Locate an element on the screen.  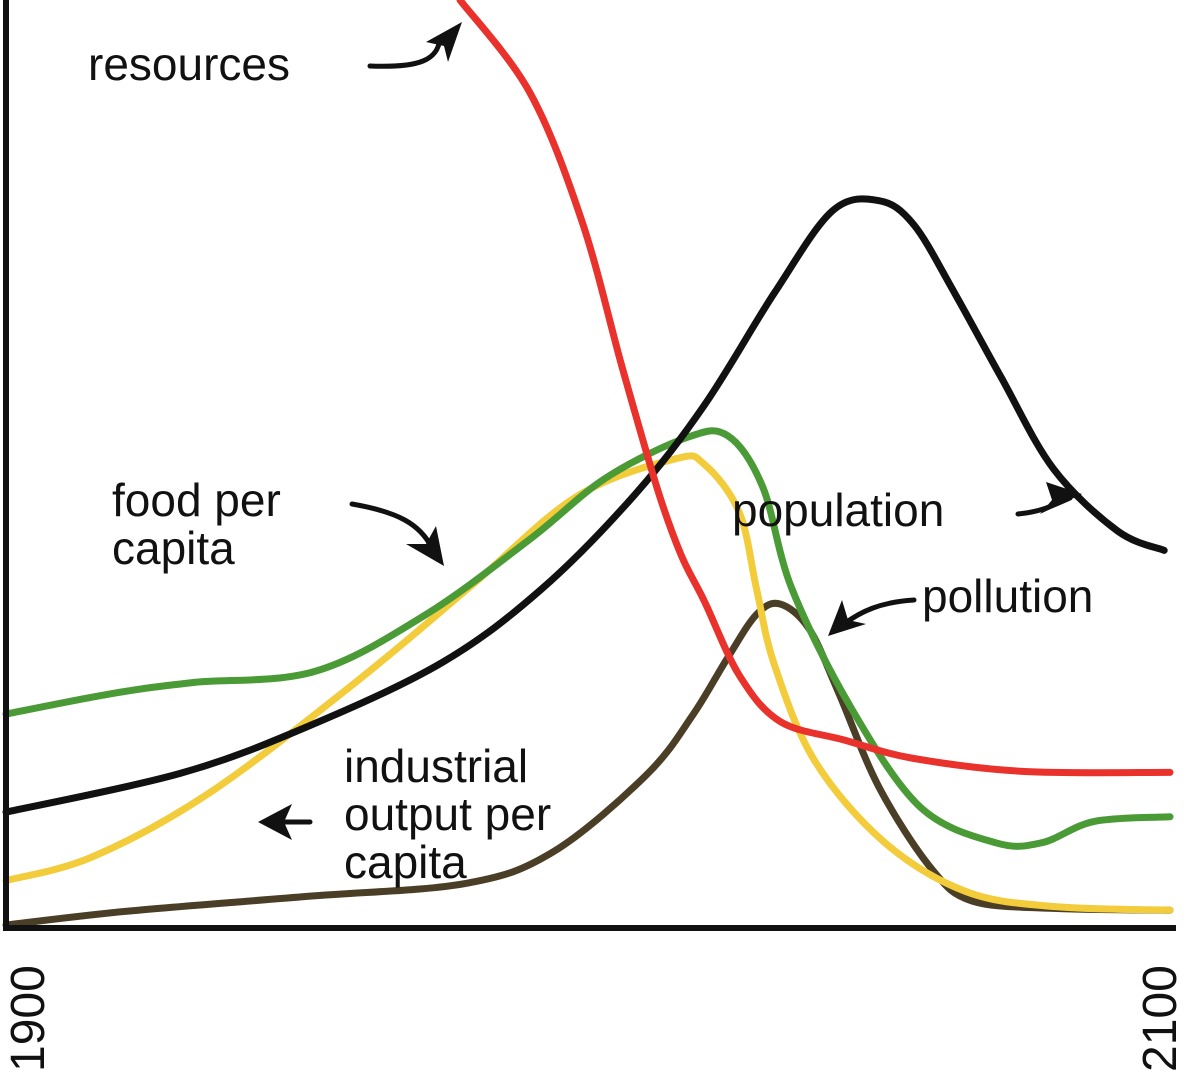
industrial-label-line-2: output per is located at coordinates (447, 814).